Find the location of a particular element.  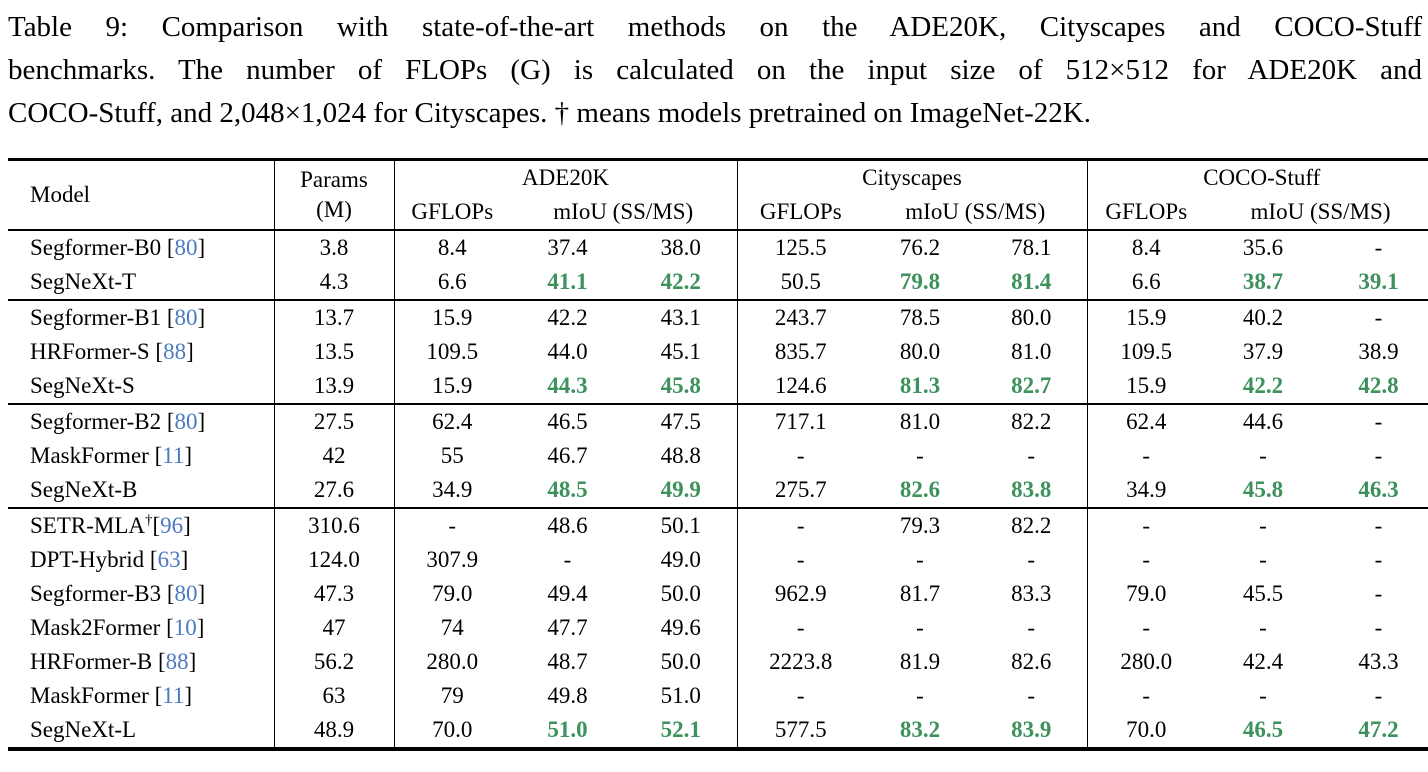

metric-value: 81.3 is located at coordinates (920, 385).